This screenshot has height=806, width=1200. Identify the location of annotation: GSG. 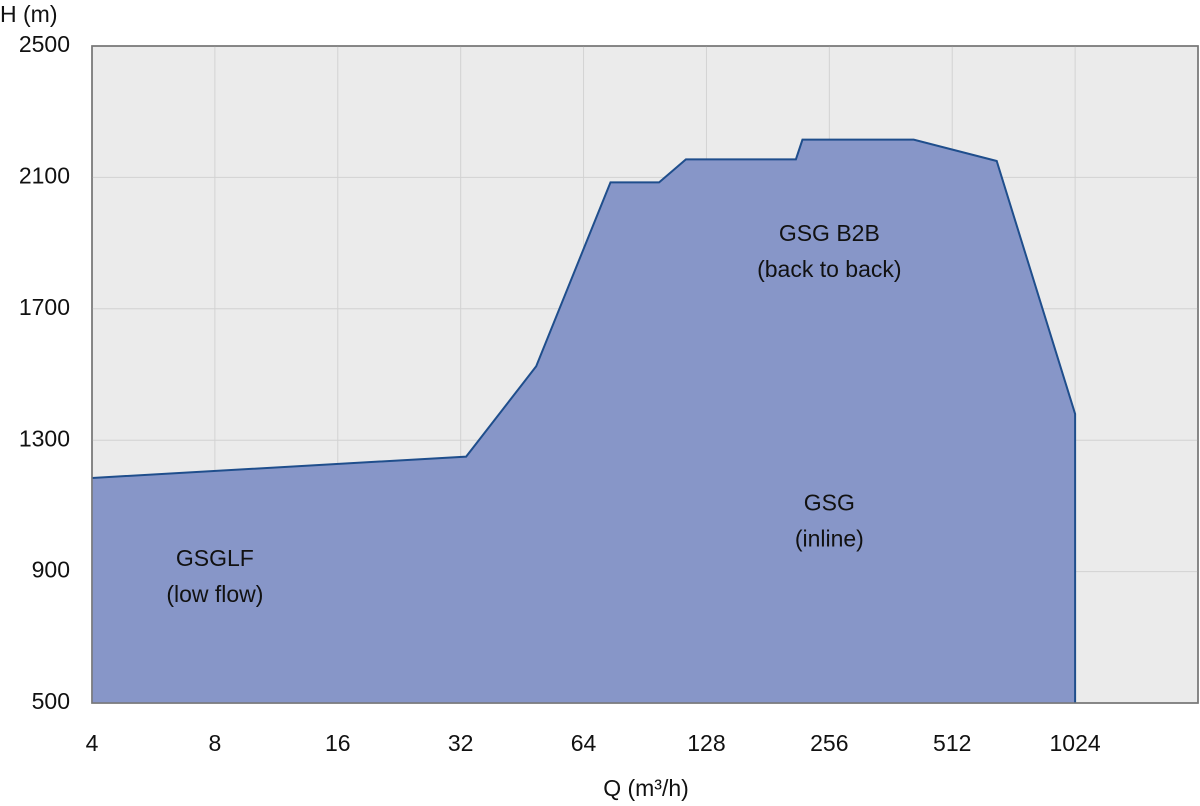
(829, 502).